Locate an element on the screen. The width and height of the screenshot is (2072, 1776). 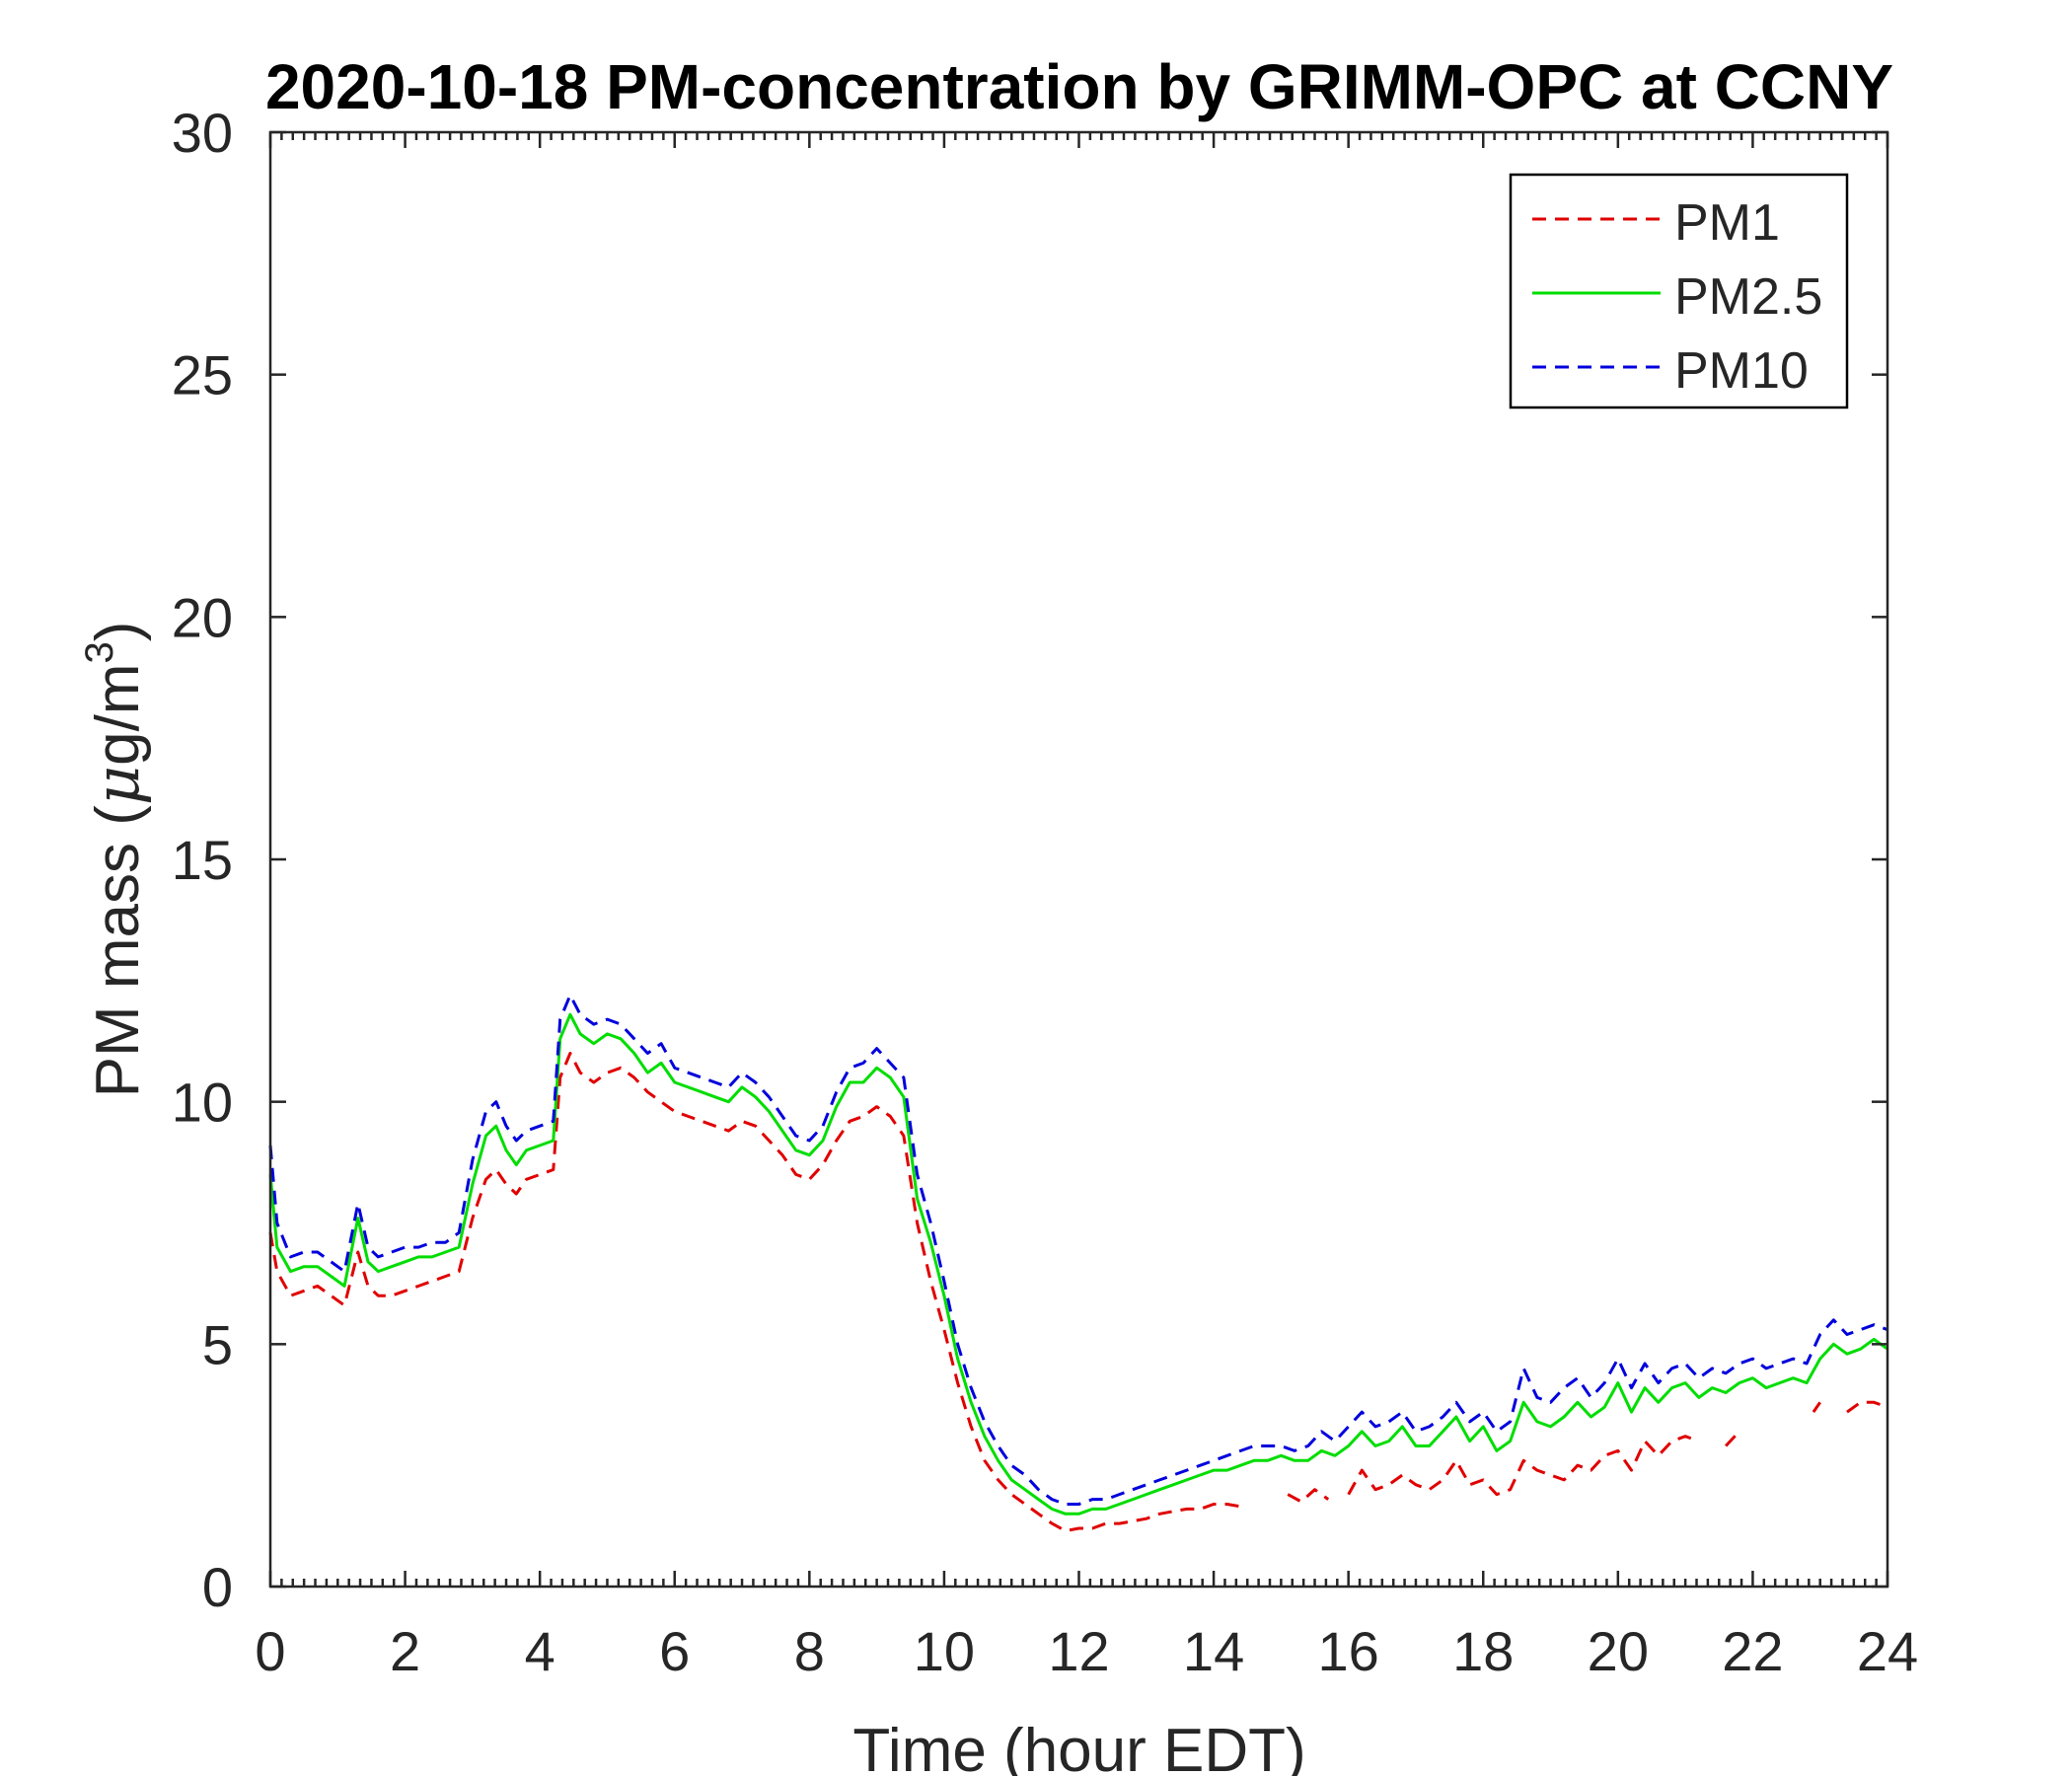
x-tick-label: 20 is located at coordinates (1618, 1651).